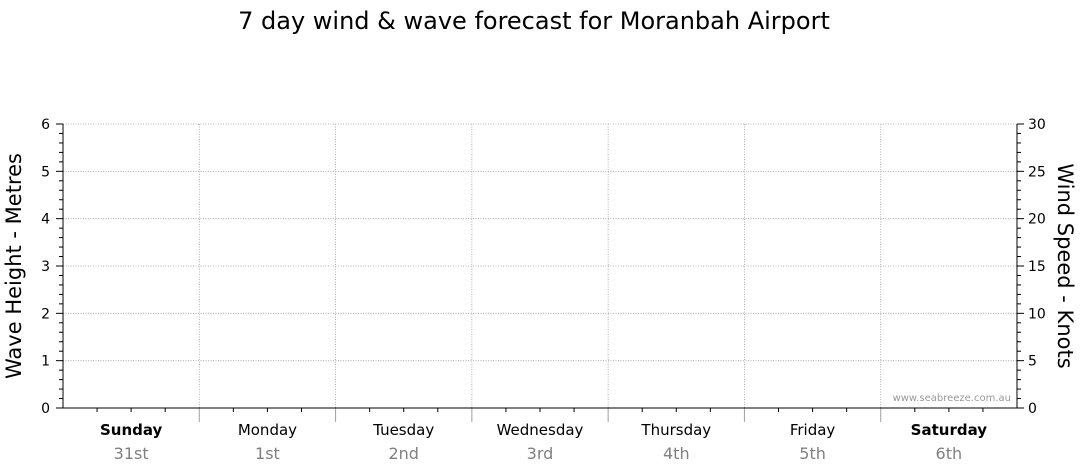 Image resolution: width=1080 pixels, height=475 pixels. What do you see at coordinates (45, 220) in the screenshot?
I see `left-tick-label: 4` at bounding box center [45, 220].